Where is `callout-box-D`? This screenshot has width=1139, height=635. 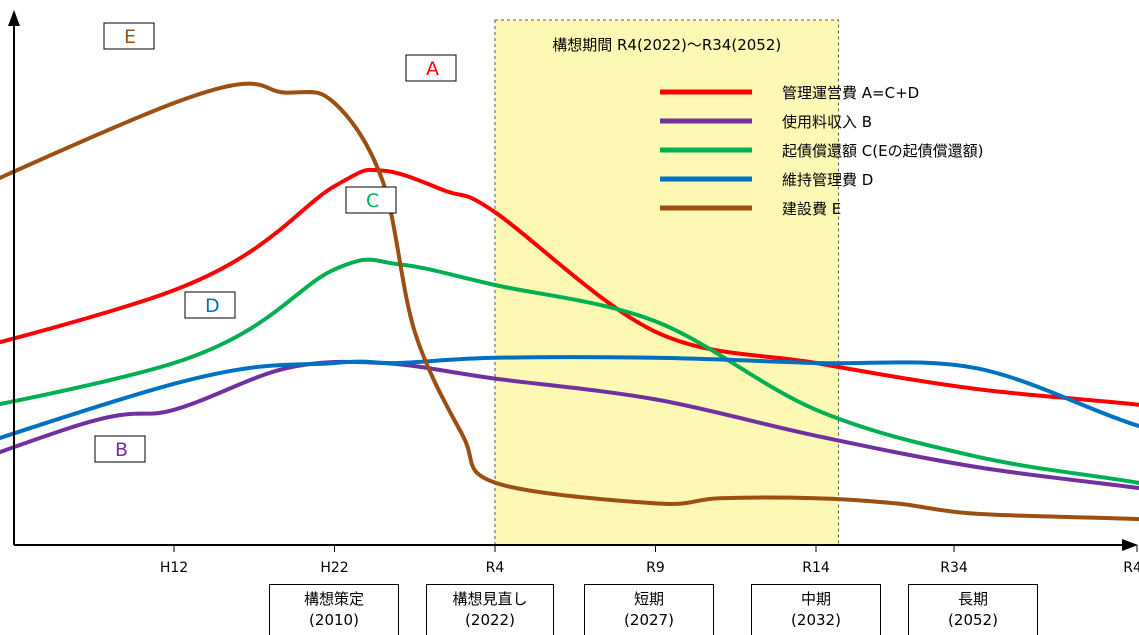
callout-box-D is located at coordinates (210, 305).